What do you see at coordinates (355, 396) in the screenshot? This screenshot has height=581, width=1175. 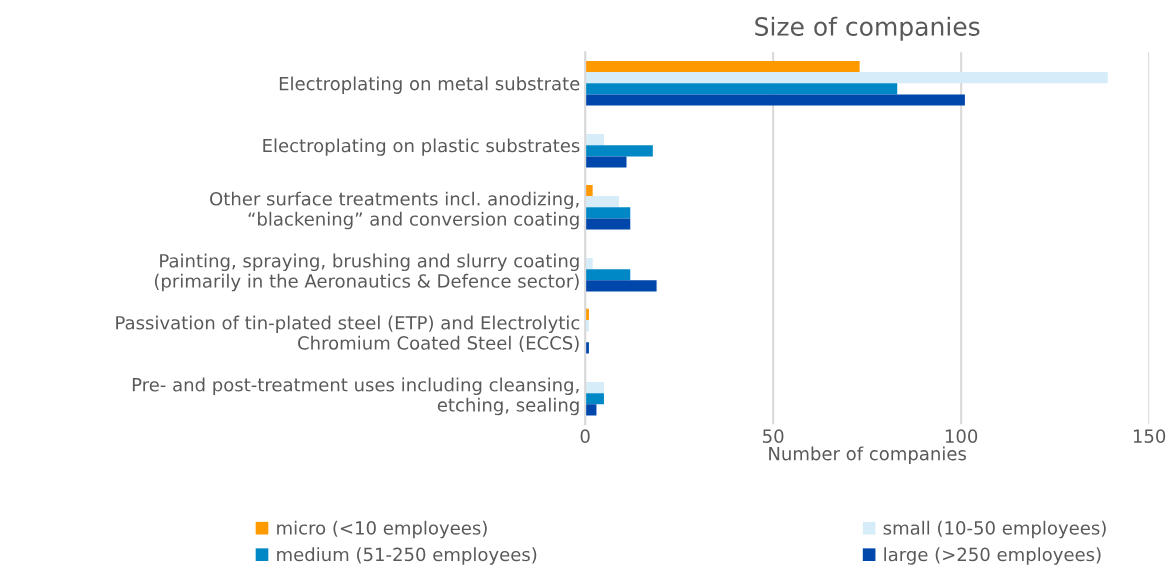 I see `y-tick-label: Pre- and post-treatment uses including cleansing, etching, sealing` at bounding box center [355, 396].